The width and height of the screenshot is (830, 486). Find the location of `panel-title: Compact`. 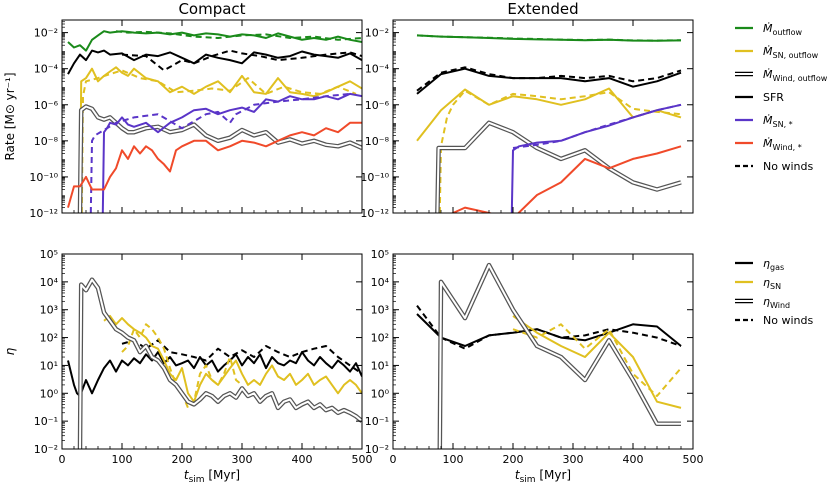

panel-title: Compact is located at coordinates (211, 9).